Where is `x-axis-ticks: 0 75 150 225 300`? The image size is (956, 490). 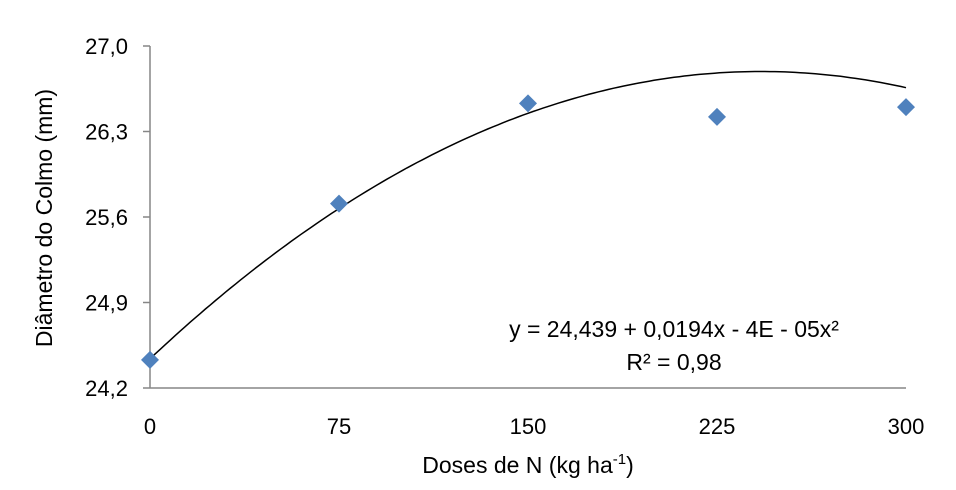 x-axis-ticks: 0 75 150 225 300 is located at coordinates (534, 426).